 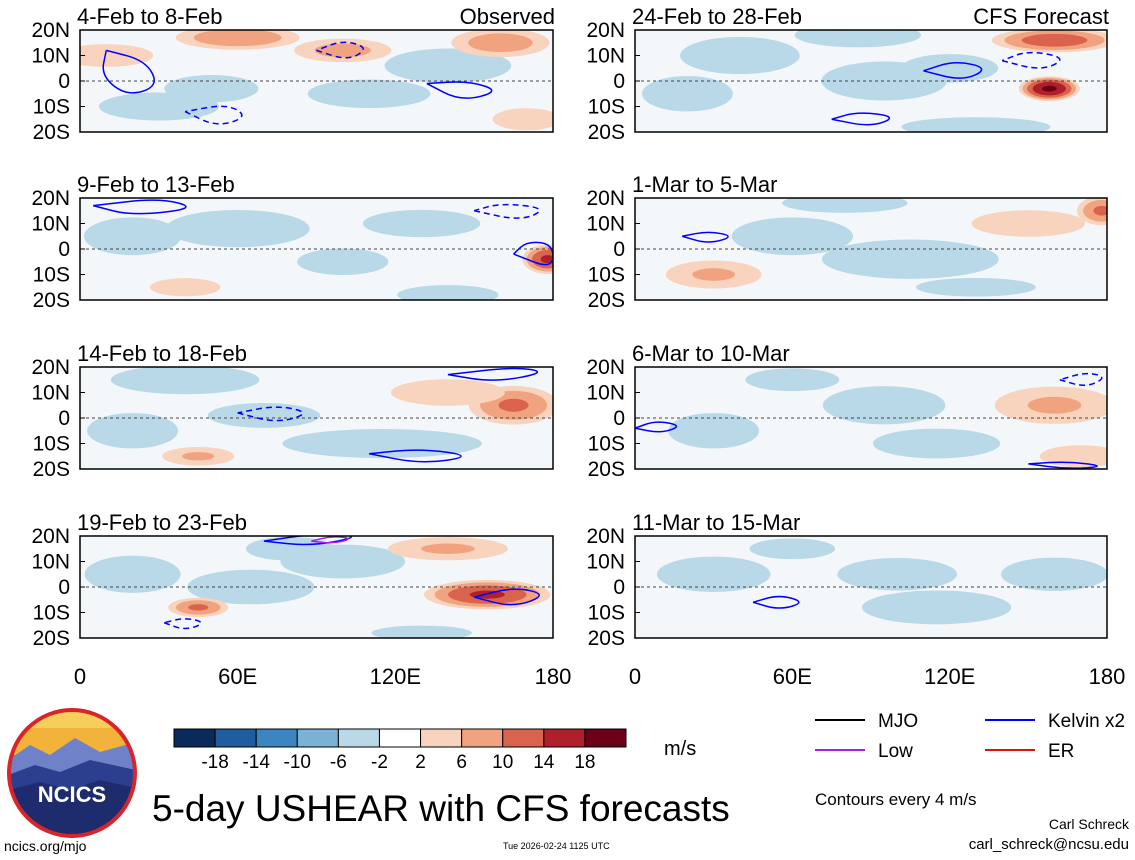 I want to click on colorbar-tick-label: -18, so click(x=214, y=762).